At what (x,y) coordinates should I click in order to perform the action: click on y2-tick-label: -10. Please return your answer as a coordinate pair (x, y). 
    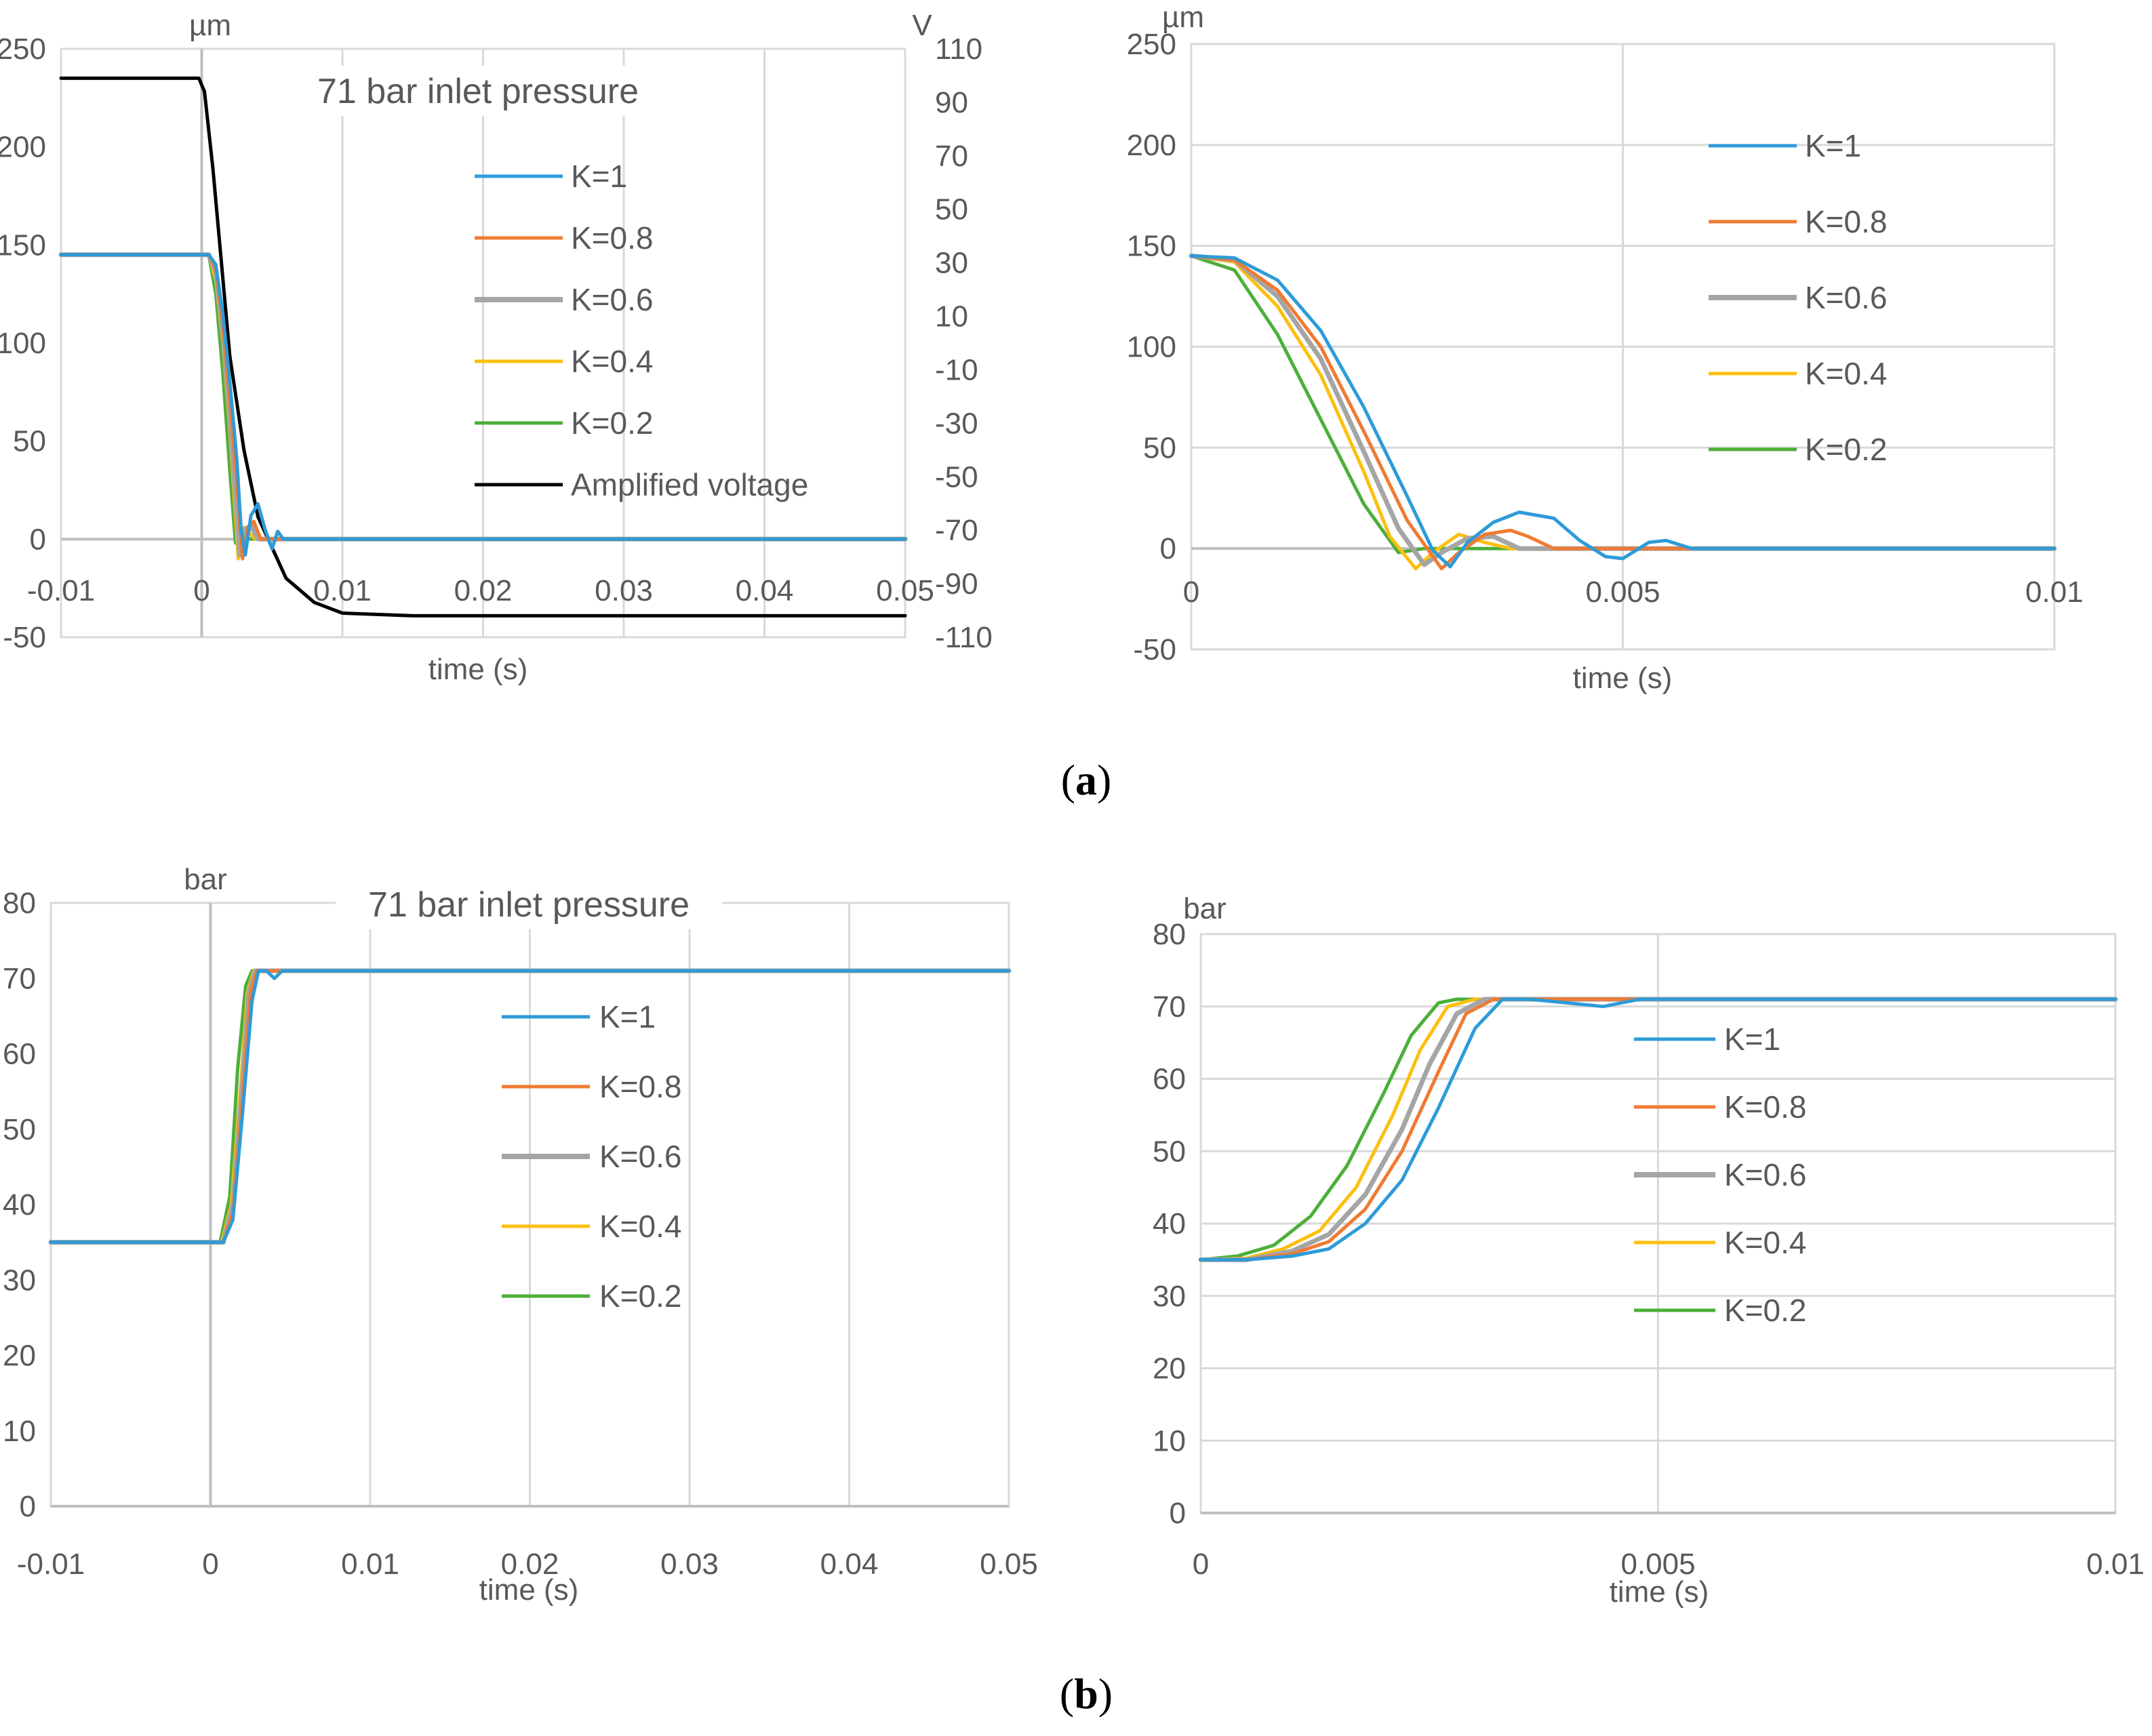
    Looking at the image, I should click on (956, 369).